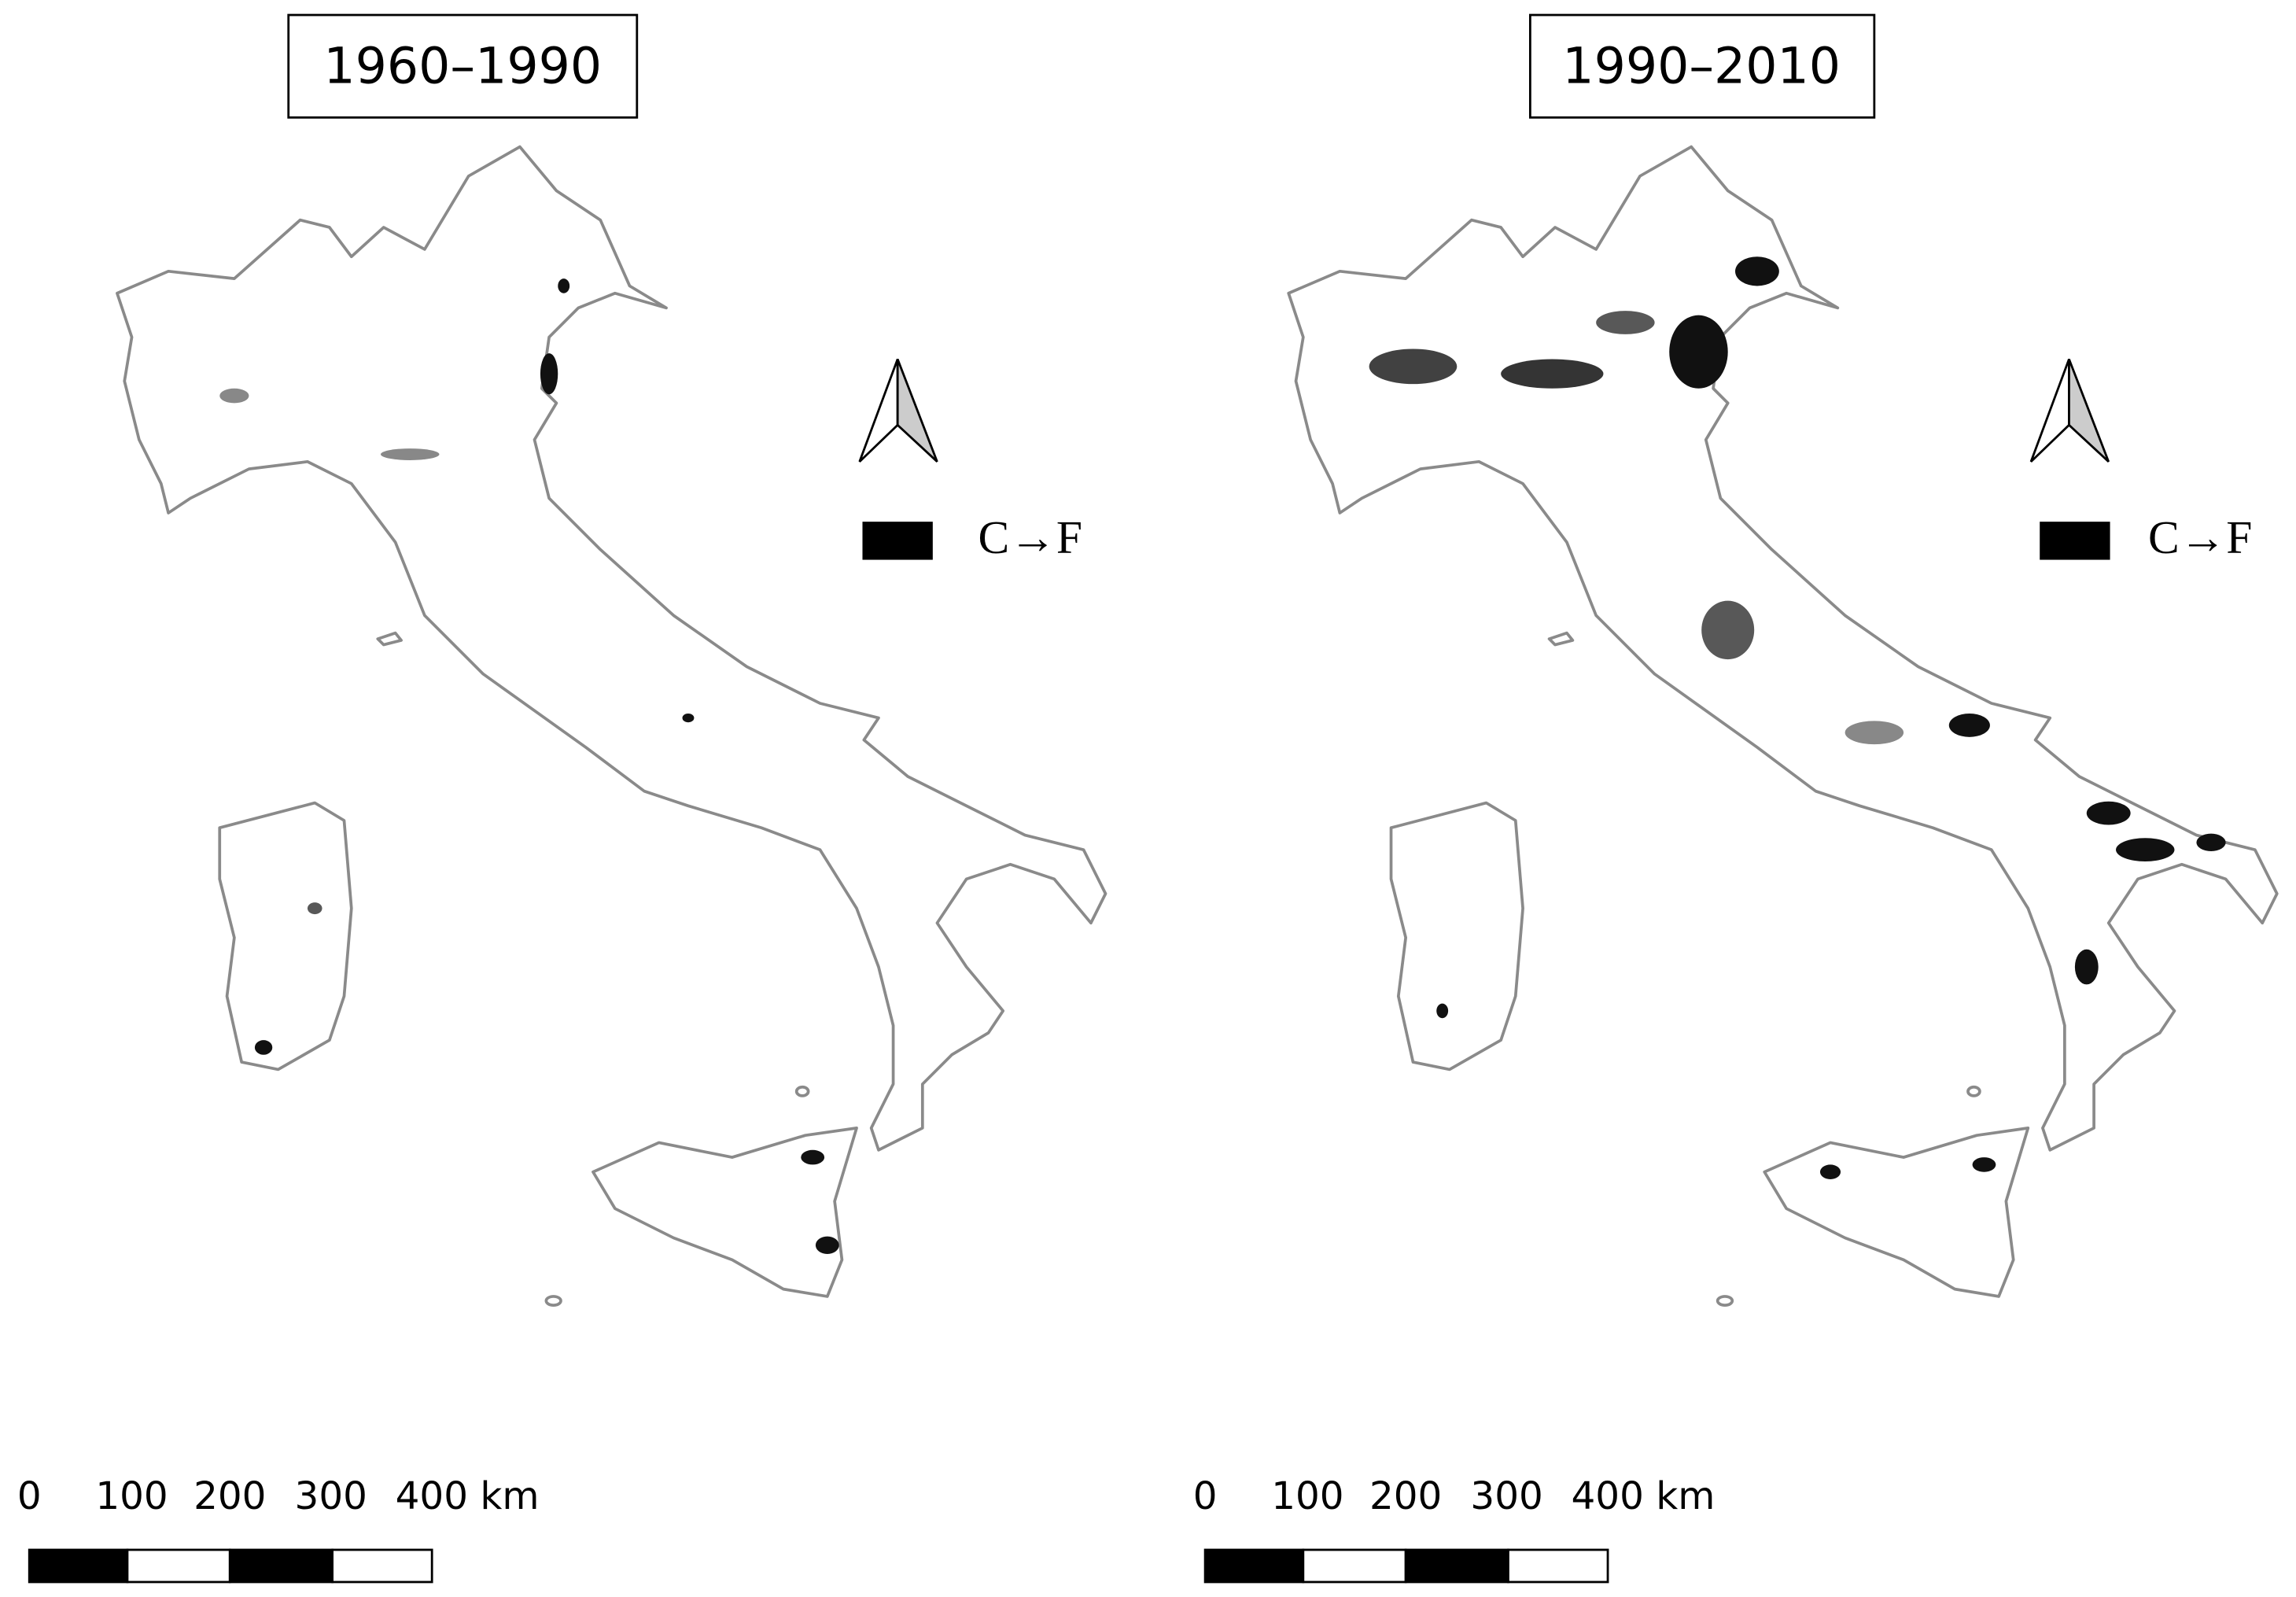 The image size is (2296, 1597). I want to click on panel-title: 1990–2010, so click(1701, 65).